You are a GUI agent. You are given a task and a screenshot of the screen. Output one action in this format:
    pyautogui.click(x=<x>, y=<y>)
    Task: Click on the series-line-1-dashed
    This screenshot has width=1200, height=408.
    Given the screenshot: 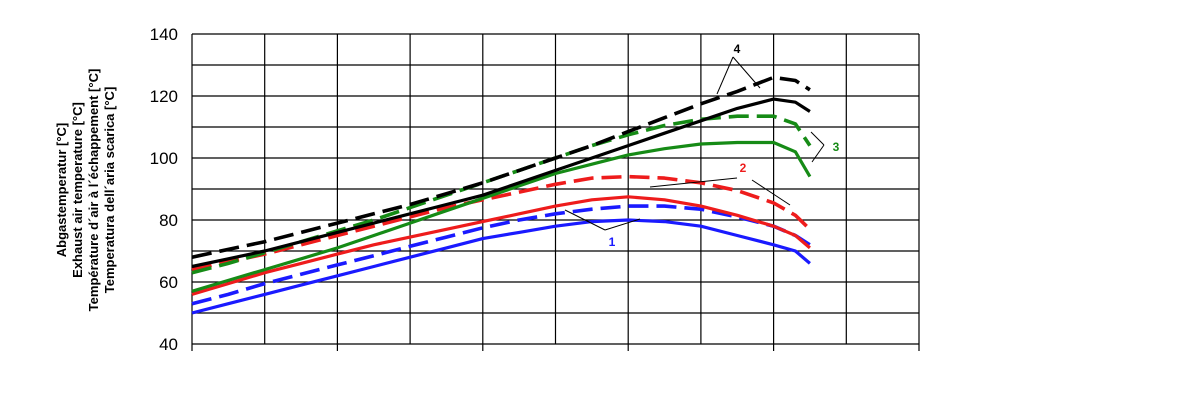 What is the action you would take?
    pyautogui.click(x=501, y=255)
    